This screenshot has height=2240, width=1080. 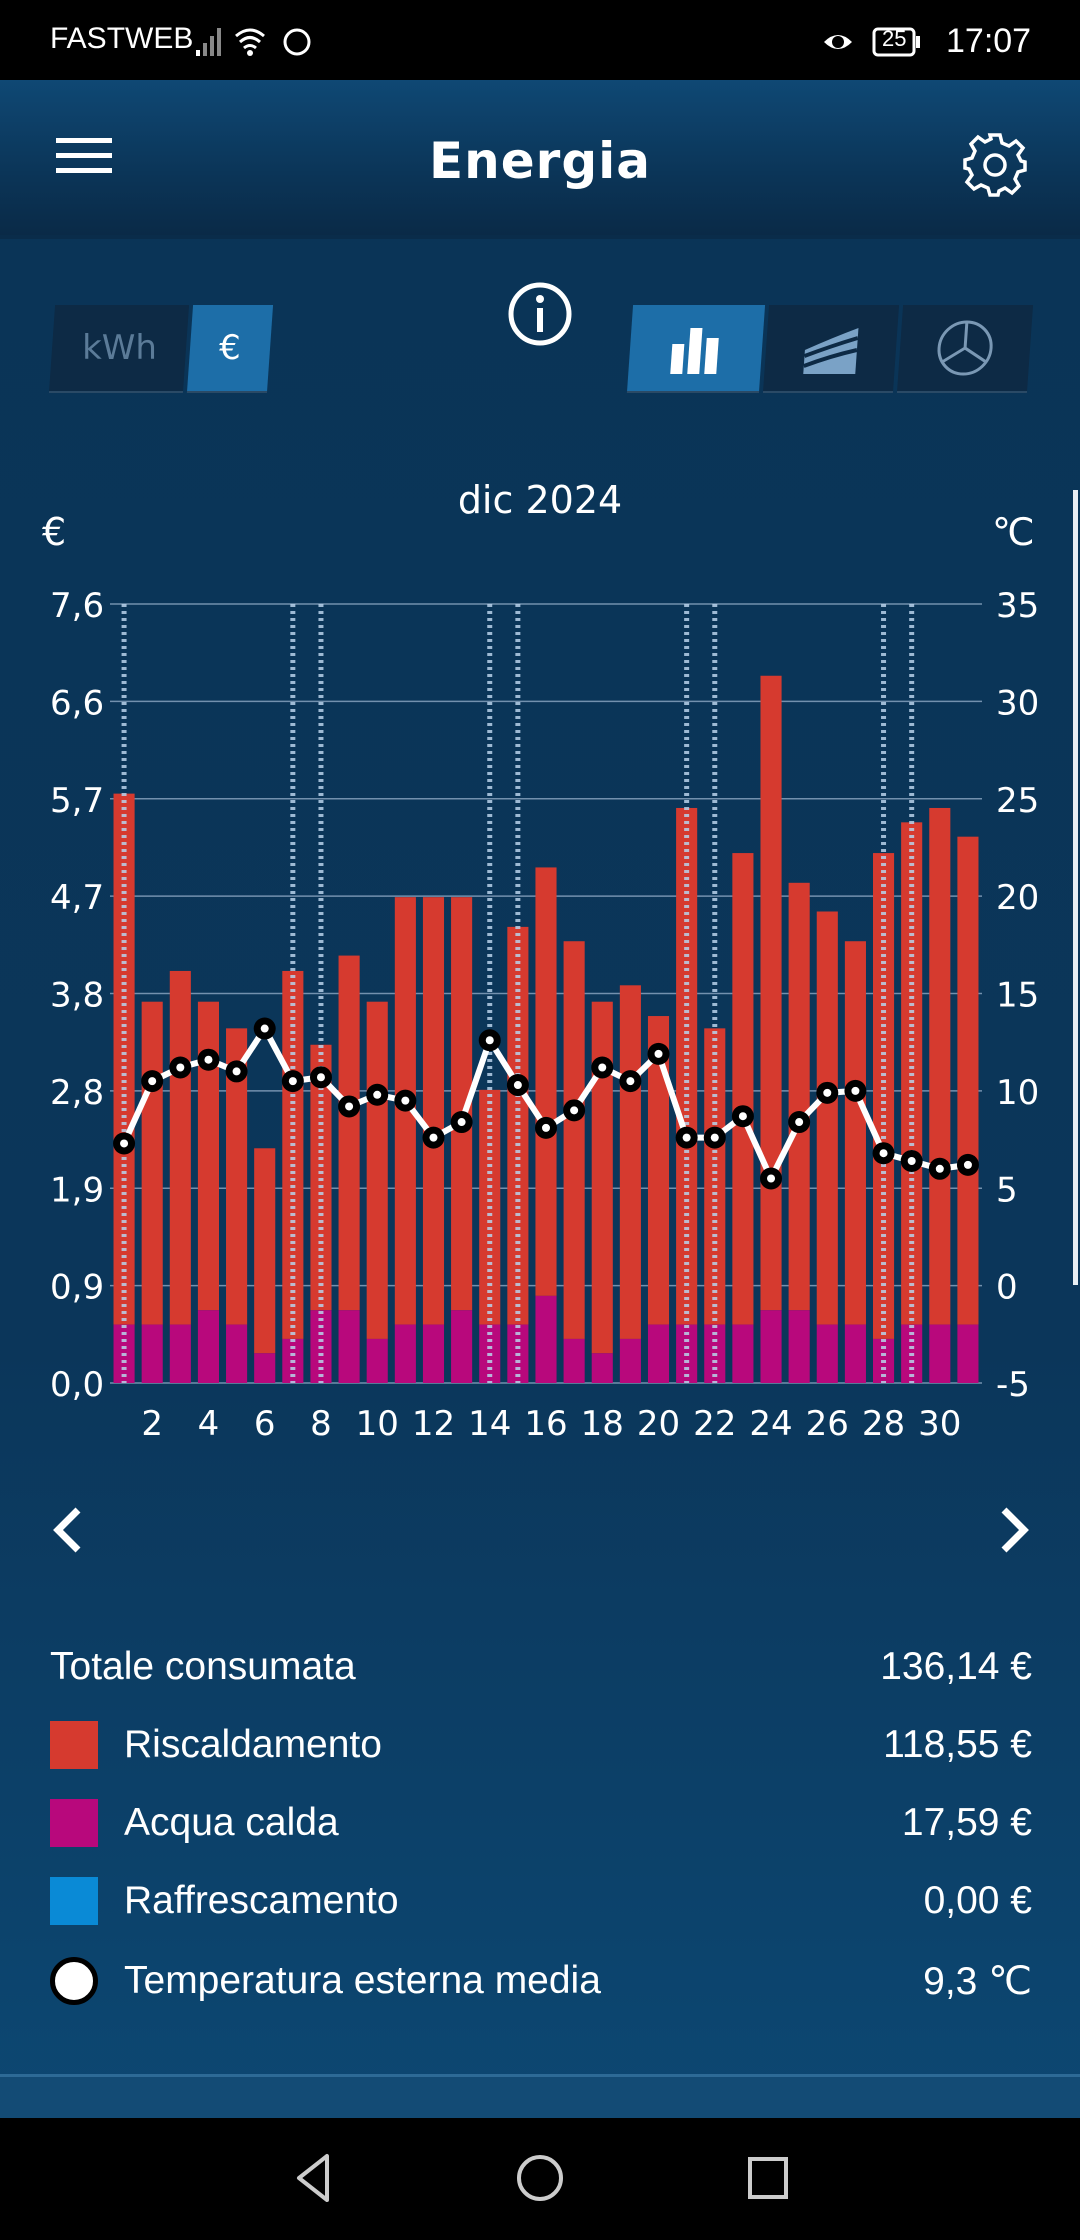 What do you see at coordinates (77, 1093) in the screenshot?
I see `y-tick-label: 2,8` at bounding box center [77, 1093].